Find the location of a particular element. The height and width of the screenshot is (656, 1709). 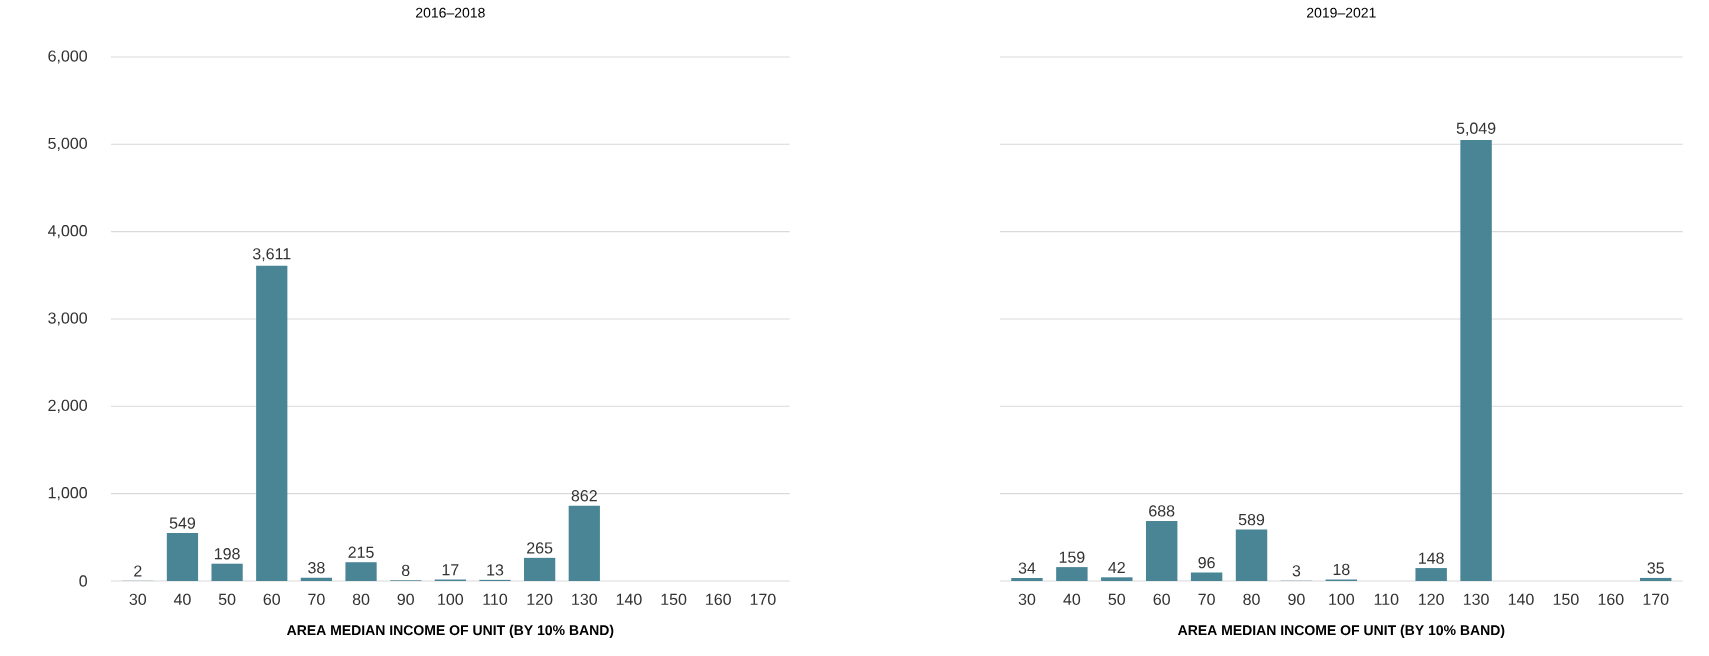

data-label: 148 is located at coordinates (1431, 558).